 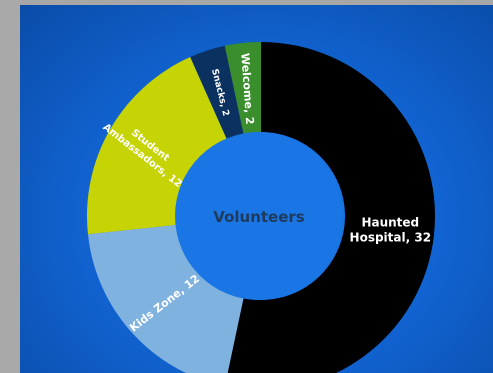 What do you see at coordinates (390, 222) in the screenshot?
I see `slice-label-line: Haunted` at bounding box center [390, 222].